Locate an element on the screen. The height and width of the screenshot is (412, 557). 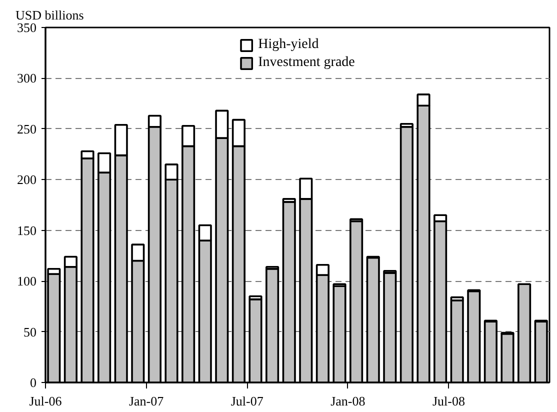
y-tick-label: 250 is located at coordinates (26, 128).